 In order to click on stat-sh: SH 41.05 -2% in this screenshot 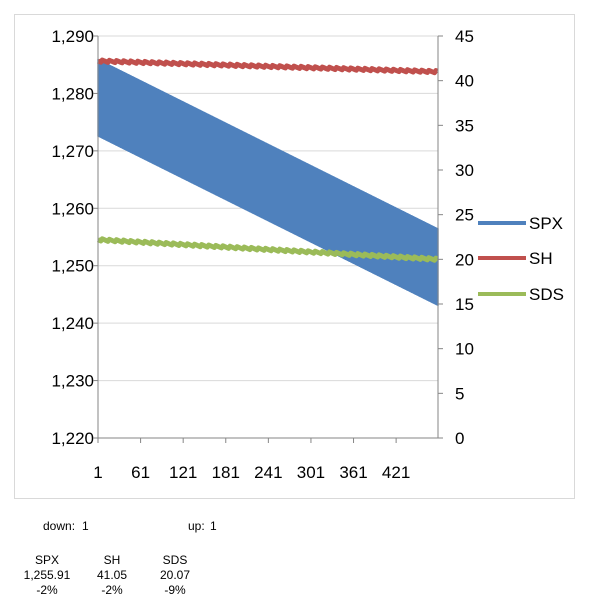, I will do `click(112, 575)`.